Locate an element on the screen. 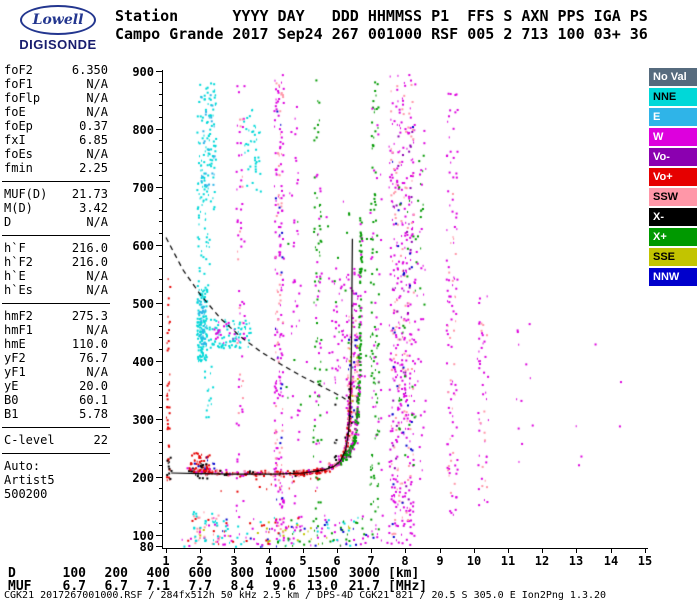 The image size is (700, 600). param-row-hf2: h`F2 216.0 is located at coordinates (56, 262).